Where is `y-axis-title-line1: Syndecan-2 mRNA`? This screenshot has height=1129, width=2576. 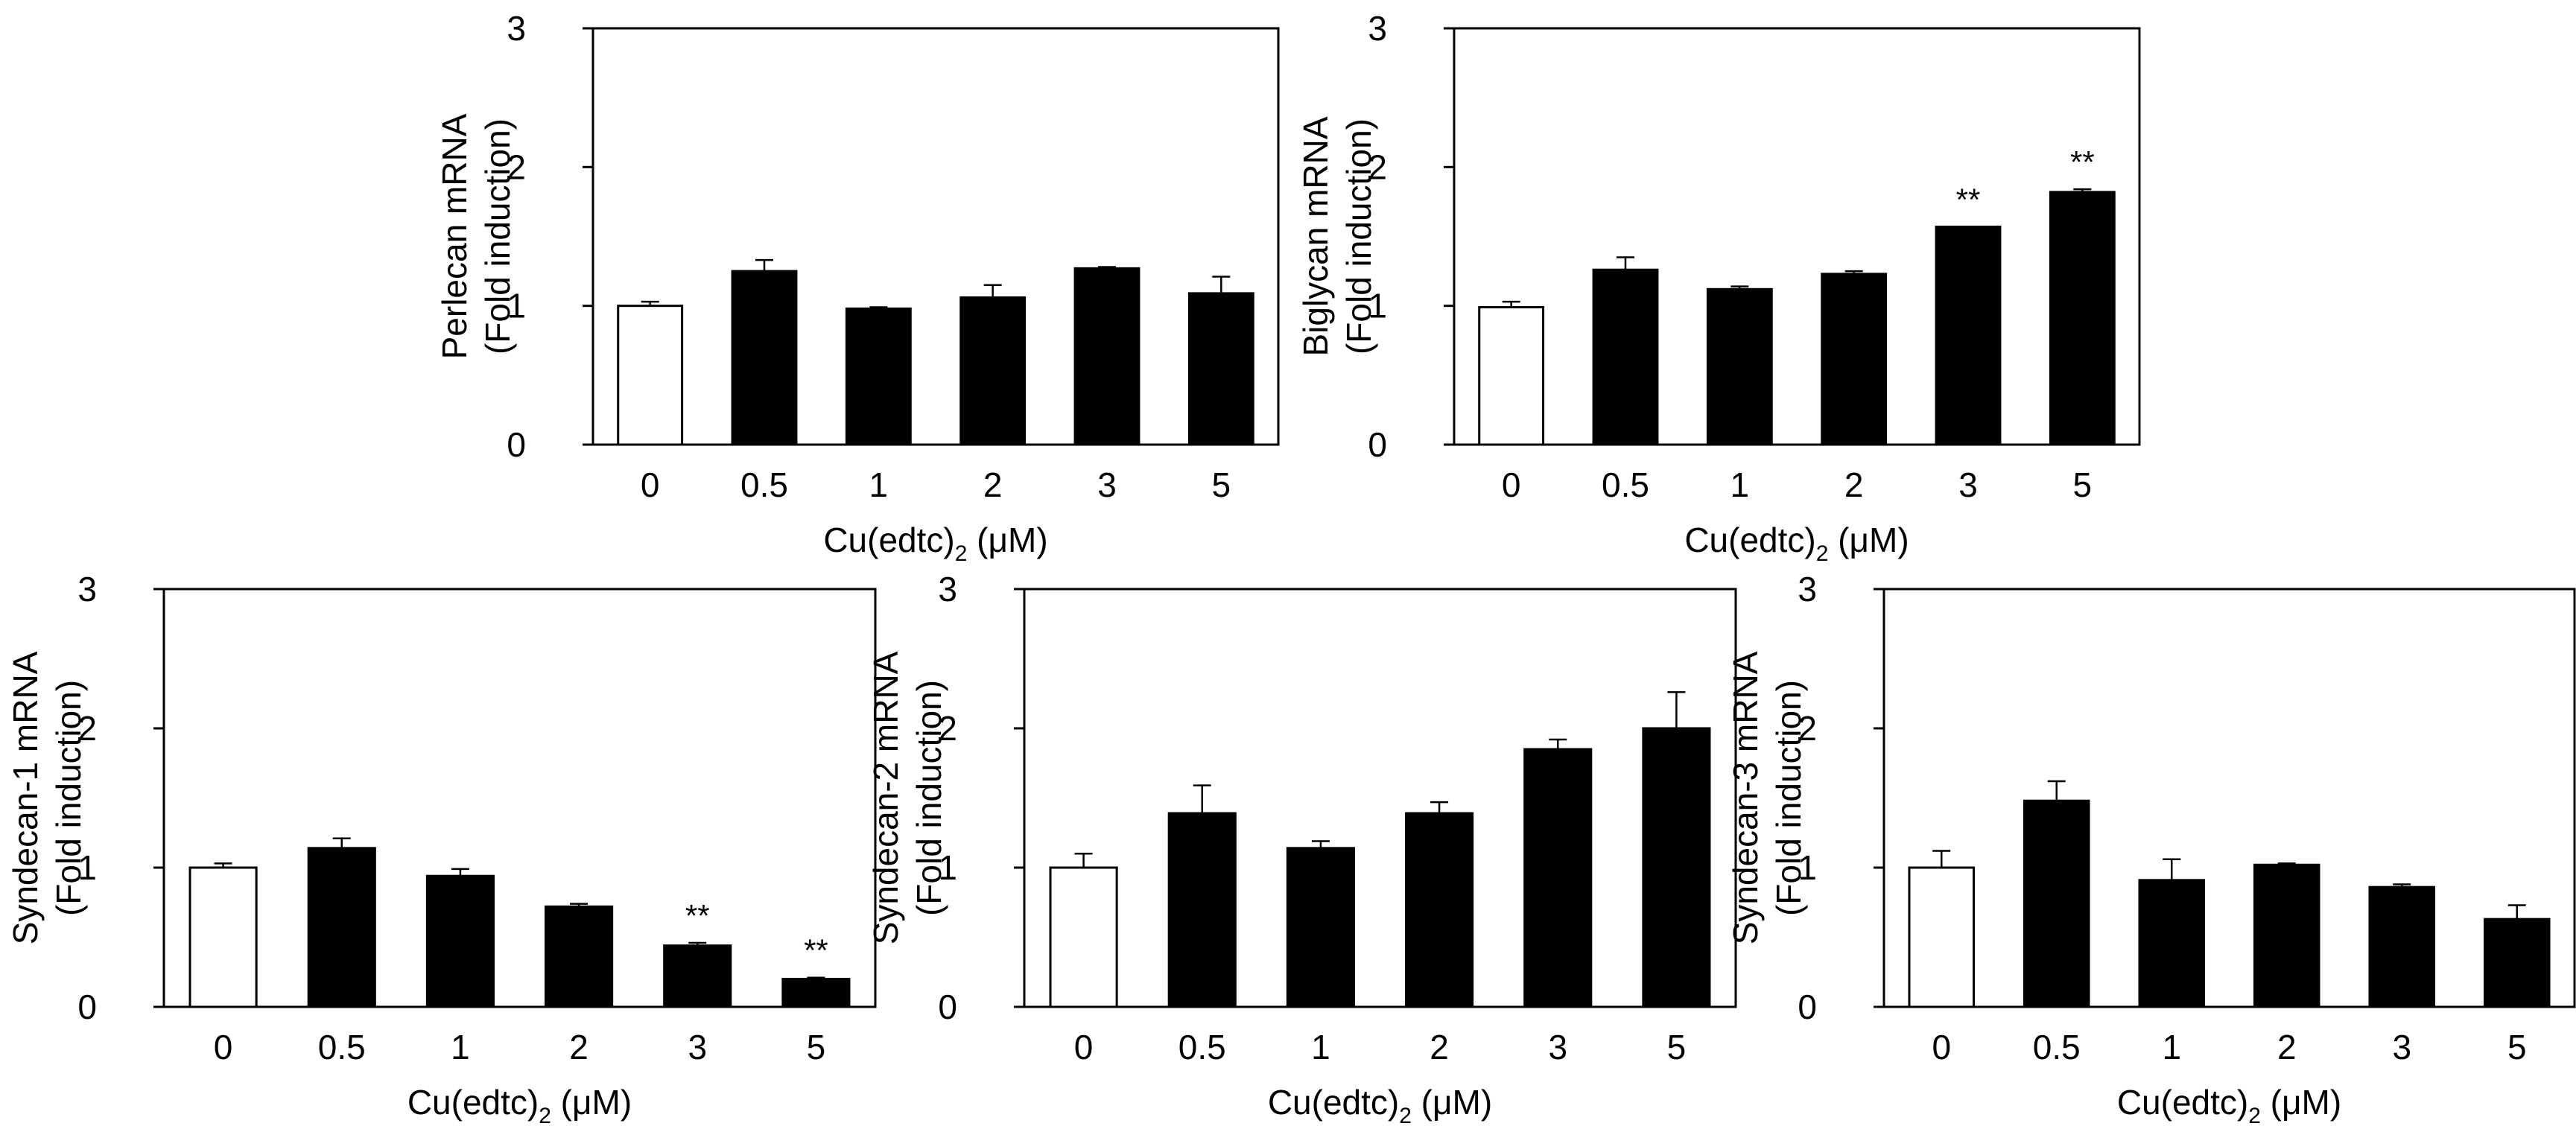 y-axis-title-line1: Syndecan-2 mRNA is located at coordinates (885, 797).